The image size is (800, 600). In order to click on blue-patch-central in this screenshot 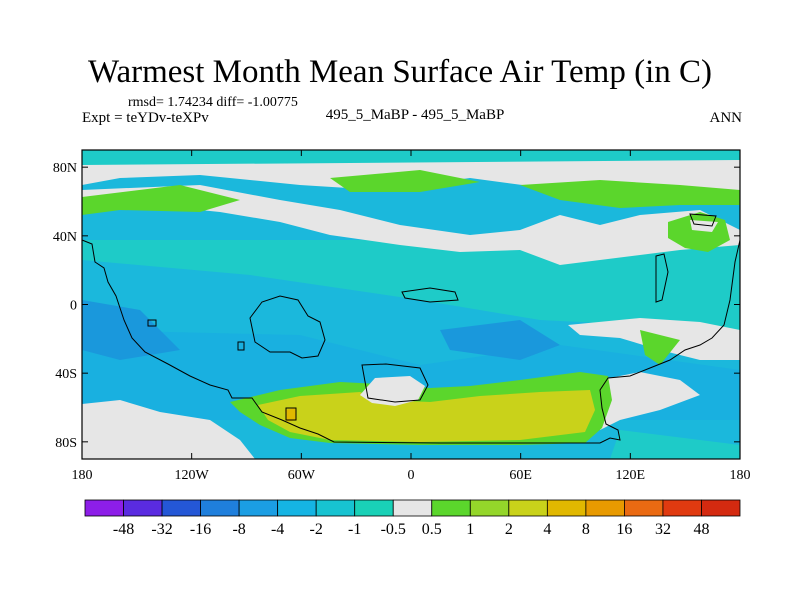, I will do `click(500, 340)`.